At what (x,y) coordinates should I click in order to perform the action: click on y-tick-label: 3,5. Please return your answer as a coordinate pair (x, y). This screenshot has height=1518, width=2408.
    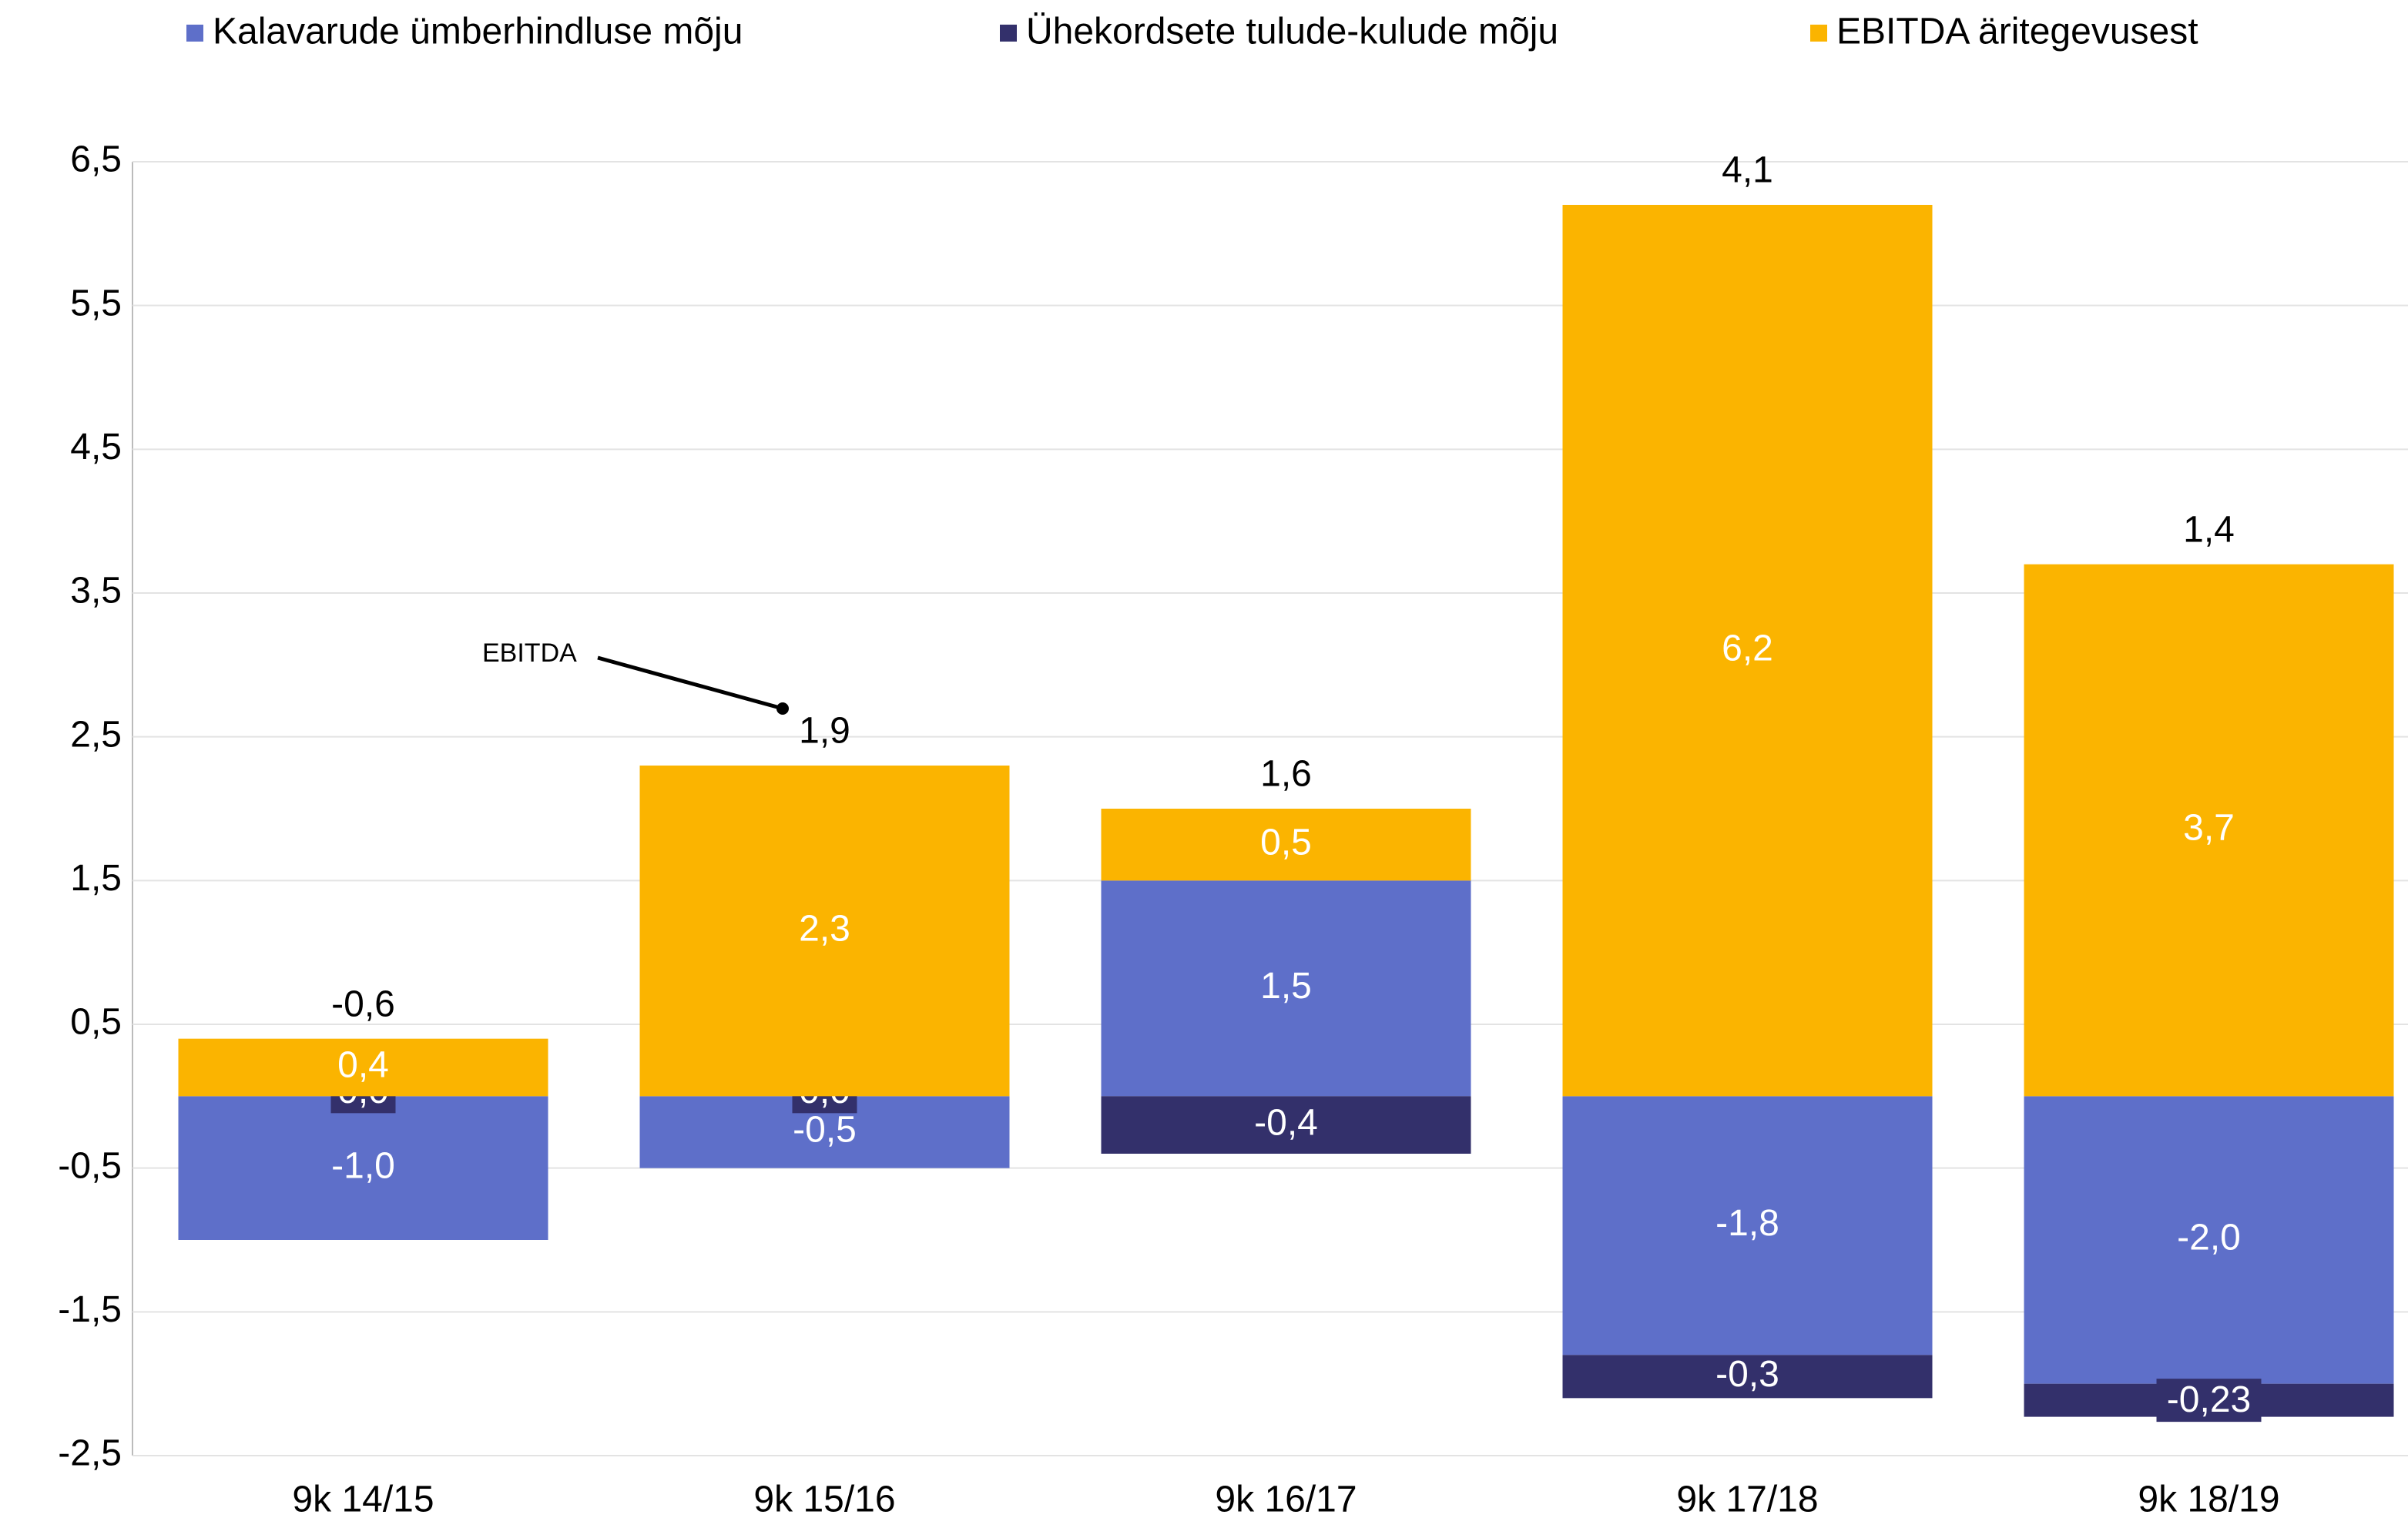
    Looking at the image, I should click on (96, 591).